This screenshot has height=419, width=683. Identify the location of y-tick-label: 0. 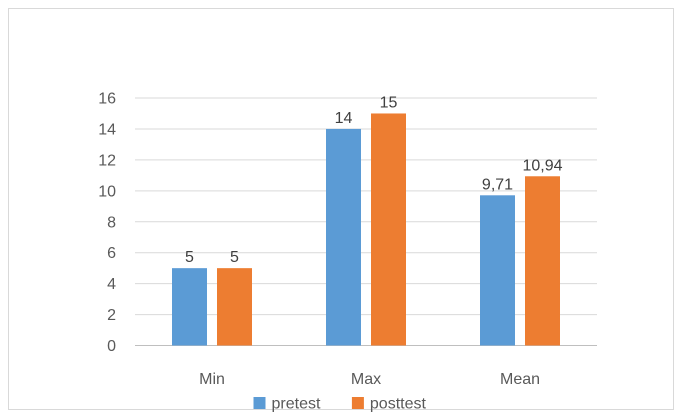
(111, 346).